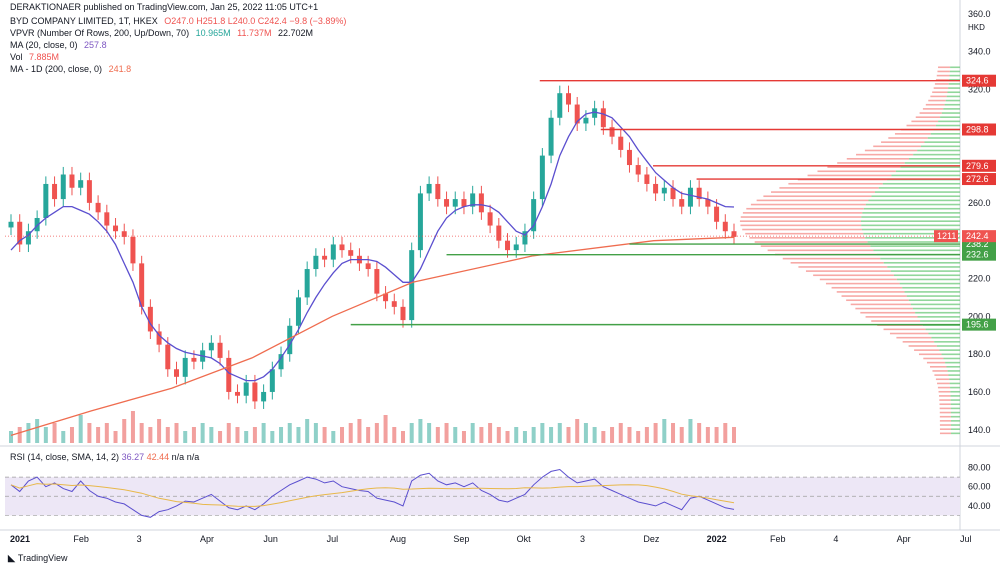 The image size is (1000, 569). I want to click on current-price-tag, so click(979, 236).